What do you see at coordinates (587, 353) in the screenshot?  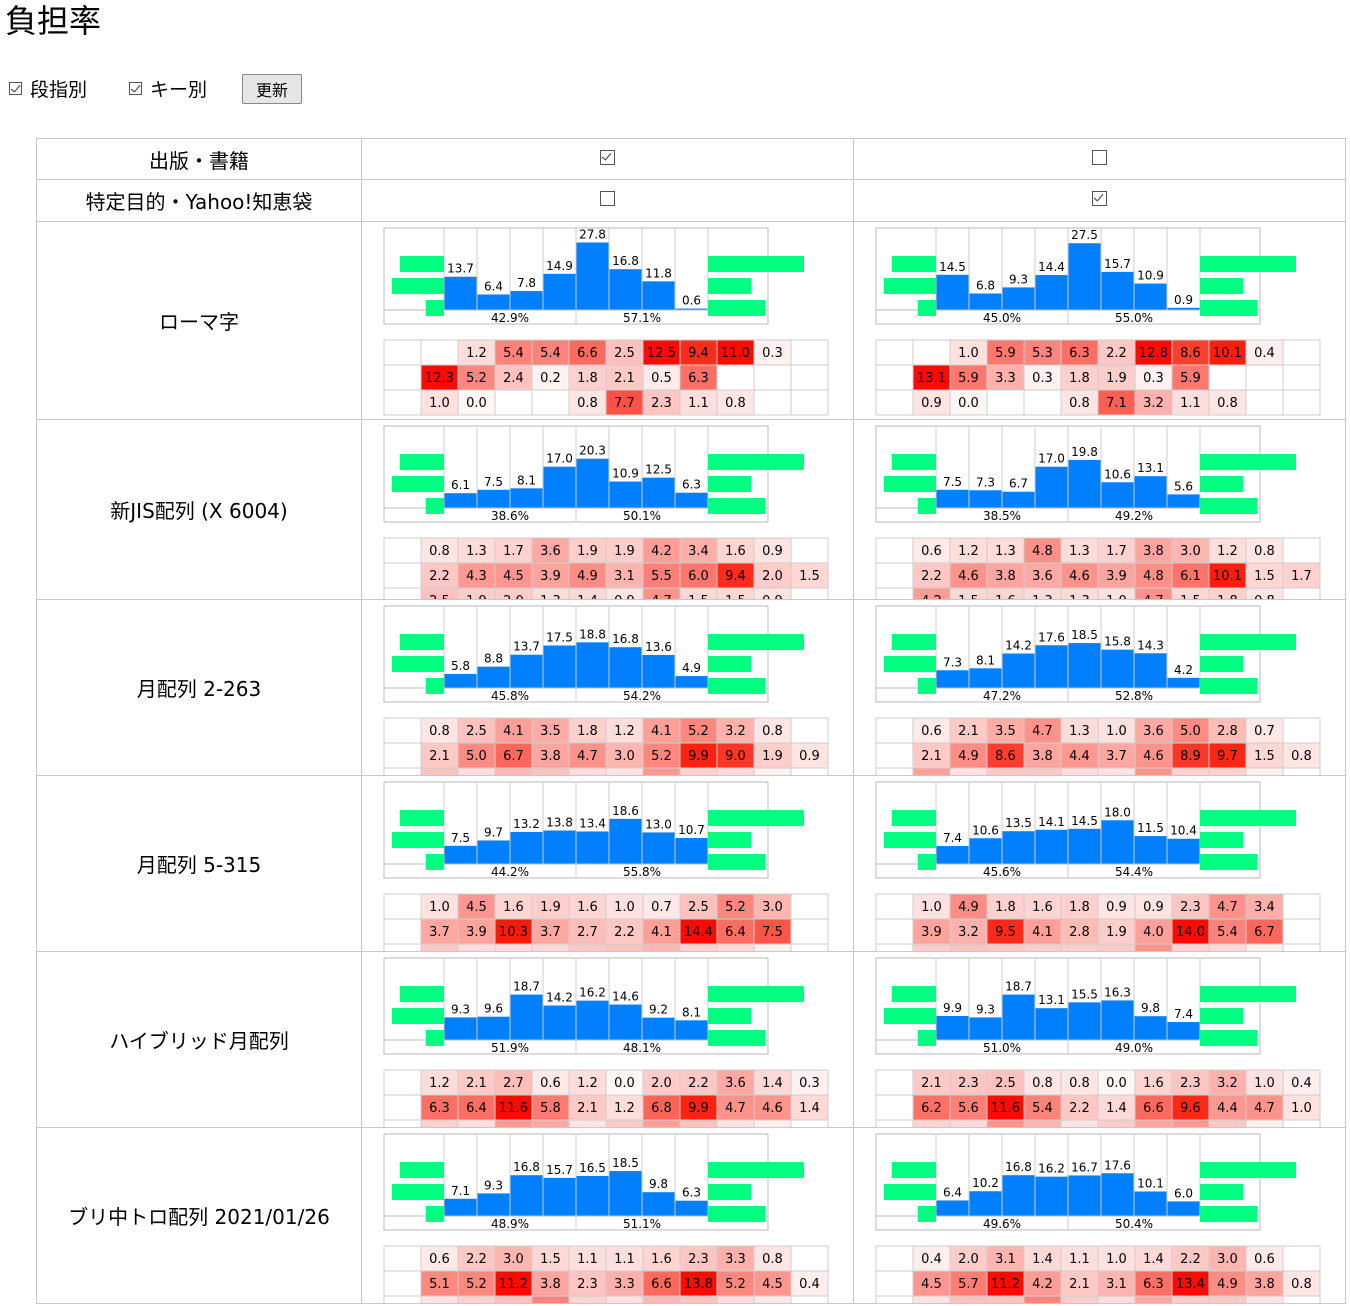 I see `key-value-label: 6.6` at bounding box center [587, 353].